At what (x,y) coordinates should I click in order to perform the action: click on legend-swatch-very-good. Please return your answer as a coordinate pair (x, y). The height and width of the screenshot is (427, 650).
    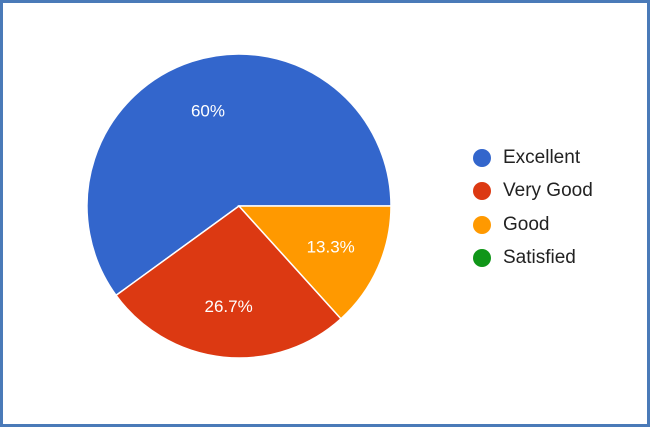
    Looking at the image, I should click on (482, 191).